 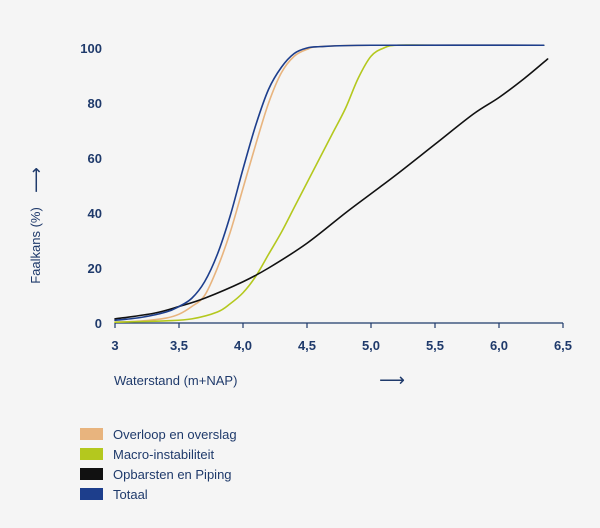 I want to click on y-axis-label: Faalkans (%), so click(x=35, y=245).